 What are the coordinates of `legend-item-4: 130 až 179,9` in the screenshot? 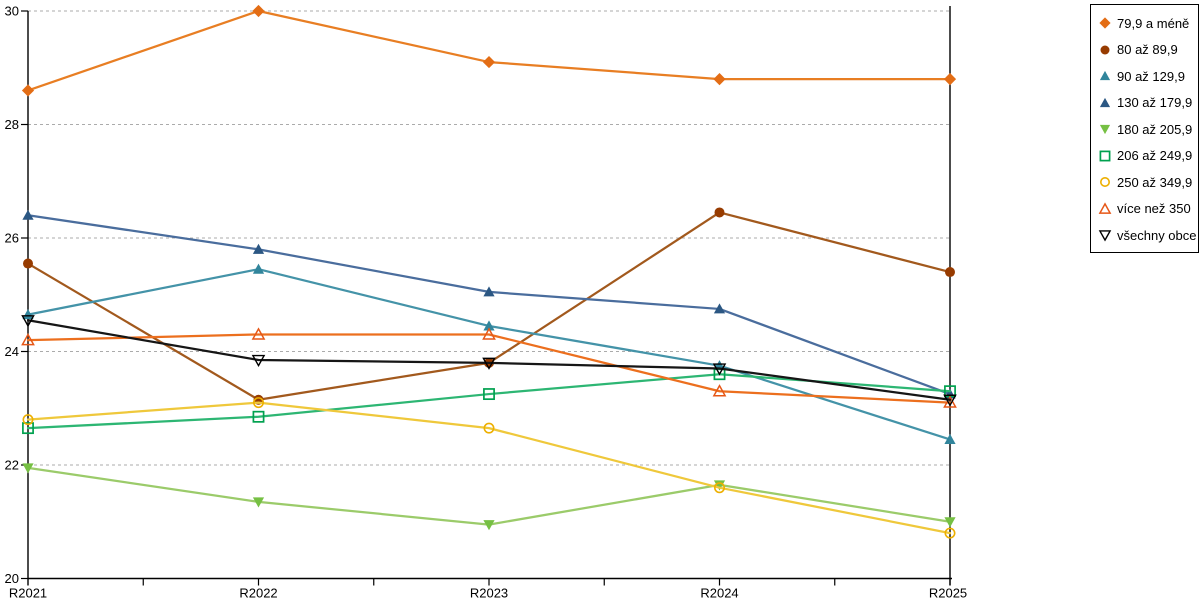 It's located at (1147, 103).